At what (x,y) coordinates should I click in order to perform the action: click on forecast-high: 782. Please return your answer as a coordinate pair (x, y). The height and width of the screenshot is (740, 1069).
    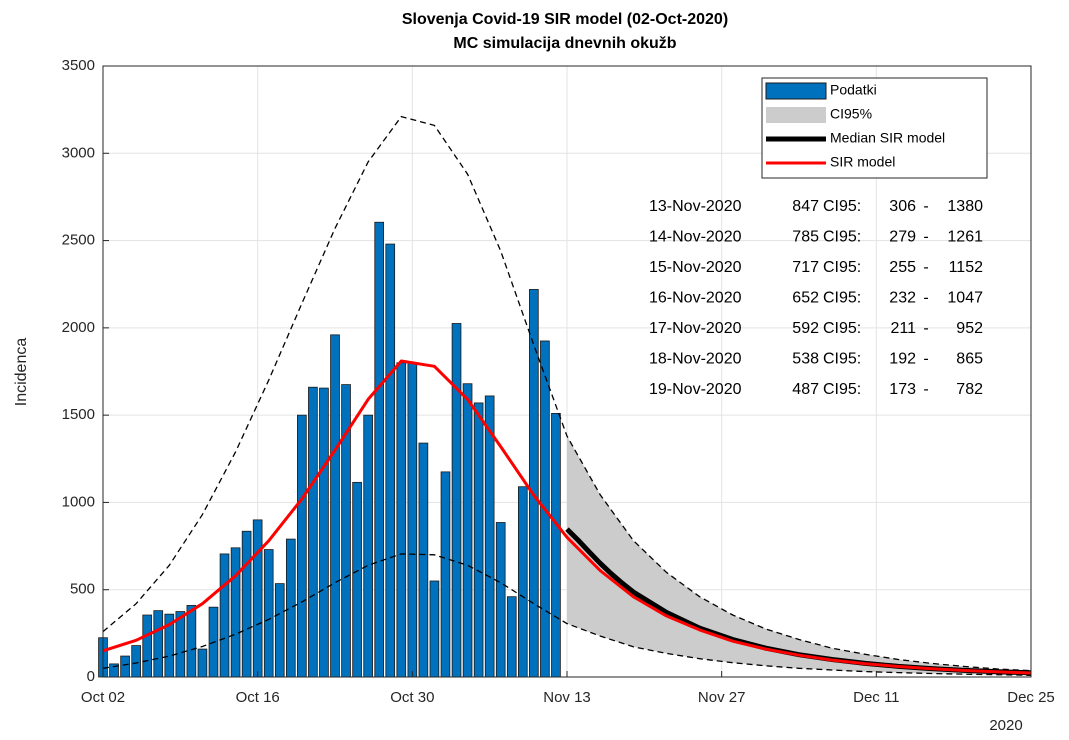
    Looking at the image, I should click on (969, 389).